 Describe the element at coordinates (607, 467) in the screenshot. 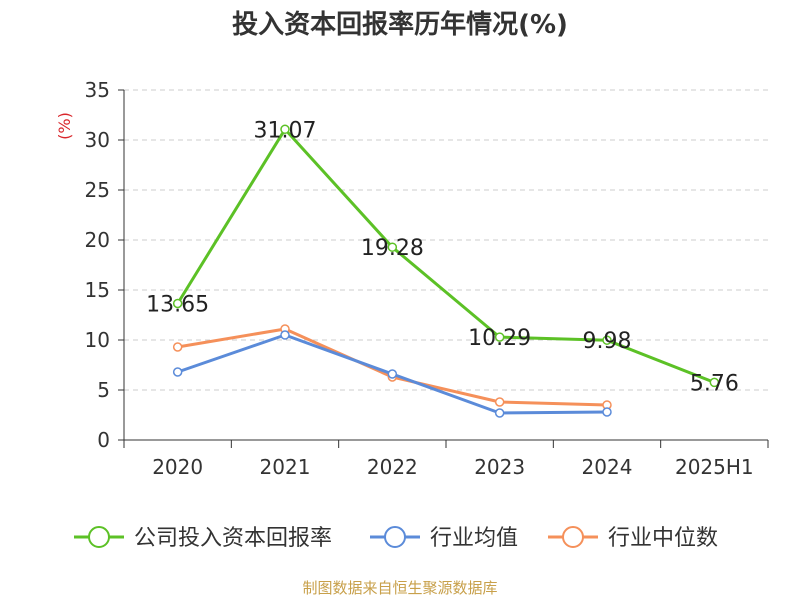

I see `x-tick-label: 2024` at that location.